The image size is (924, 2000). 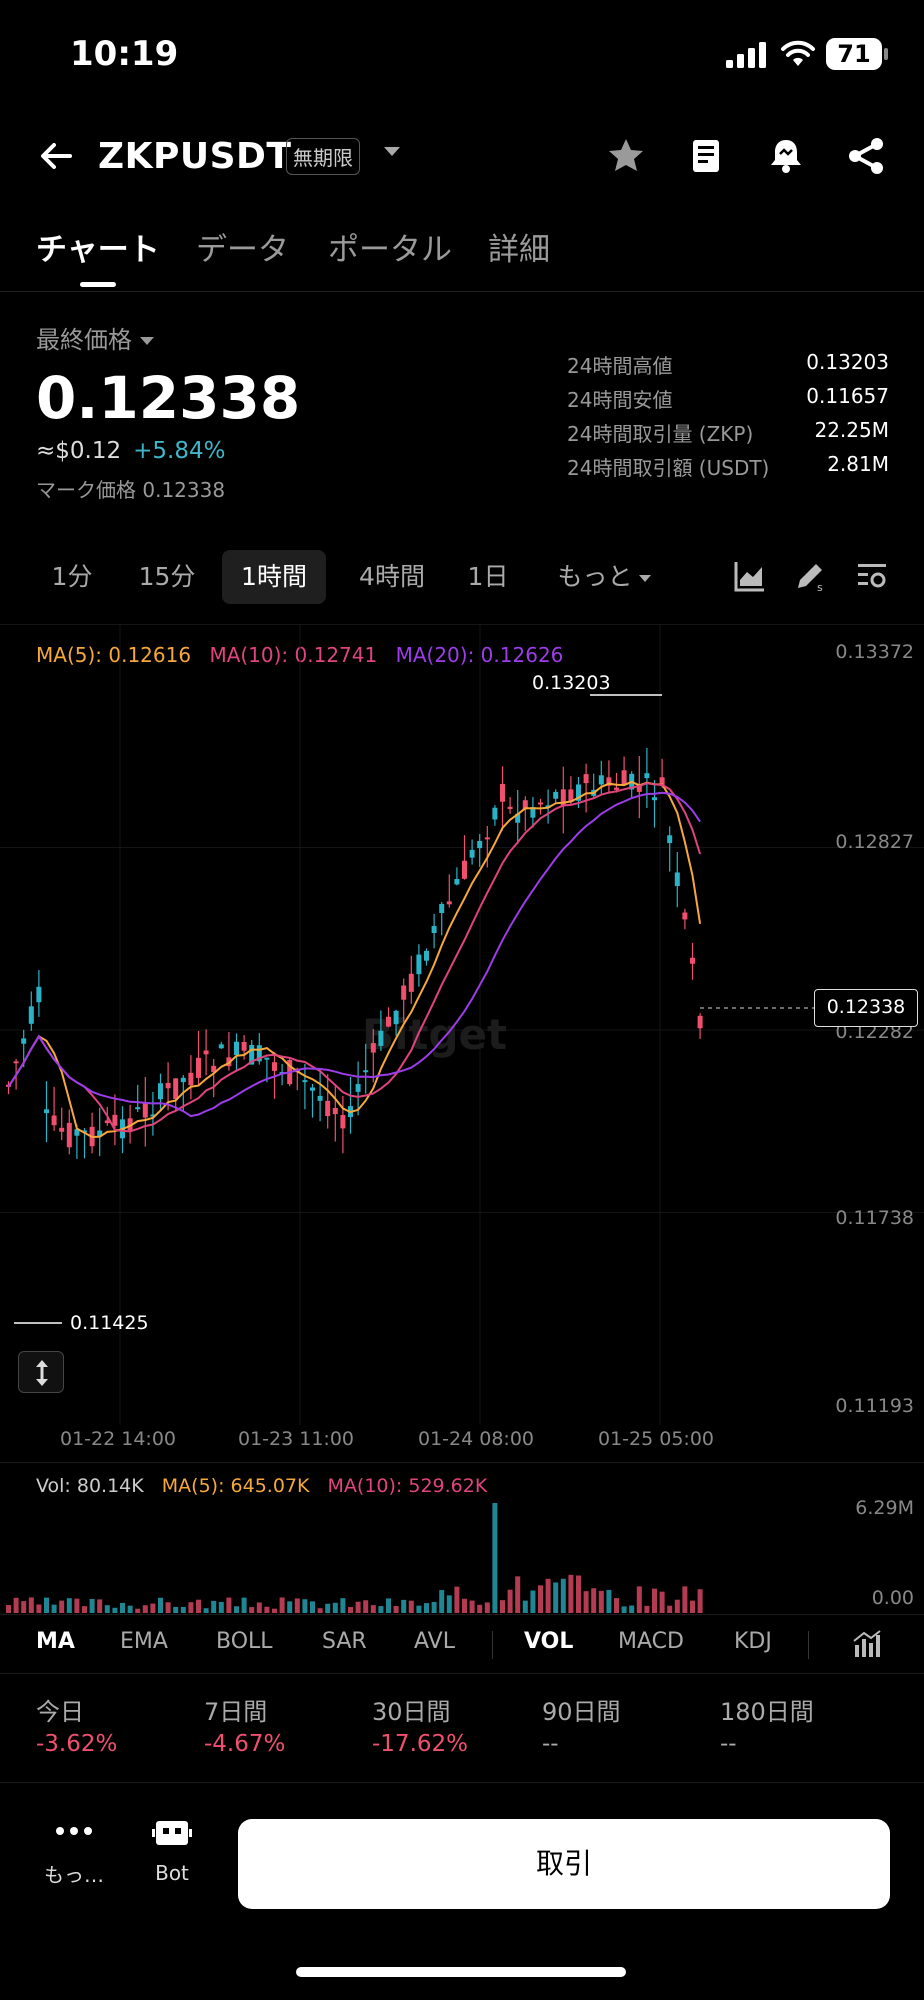 I want to click on timeframe-more-label: もっと, so click(x=595, y=576).